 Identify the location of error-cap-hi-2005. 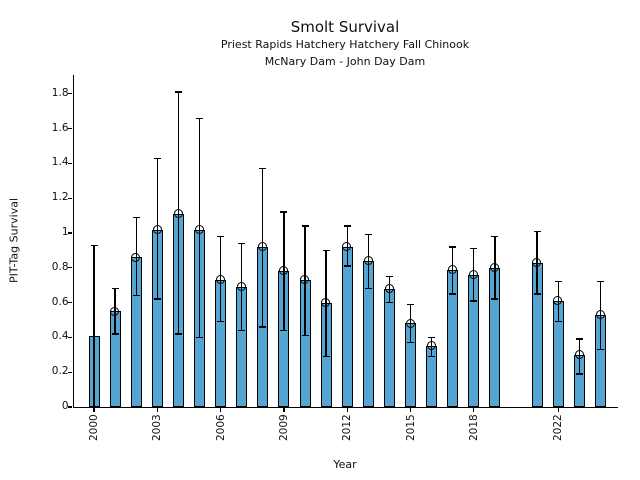
(199, 118).